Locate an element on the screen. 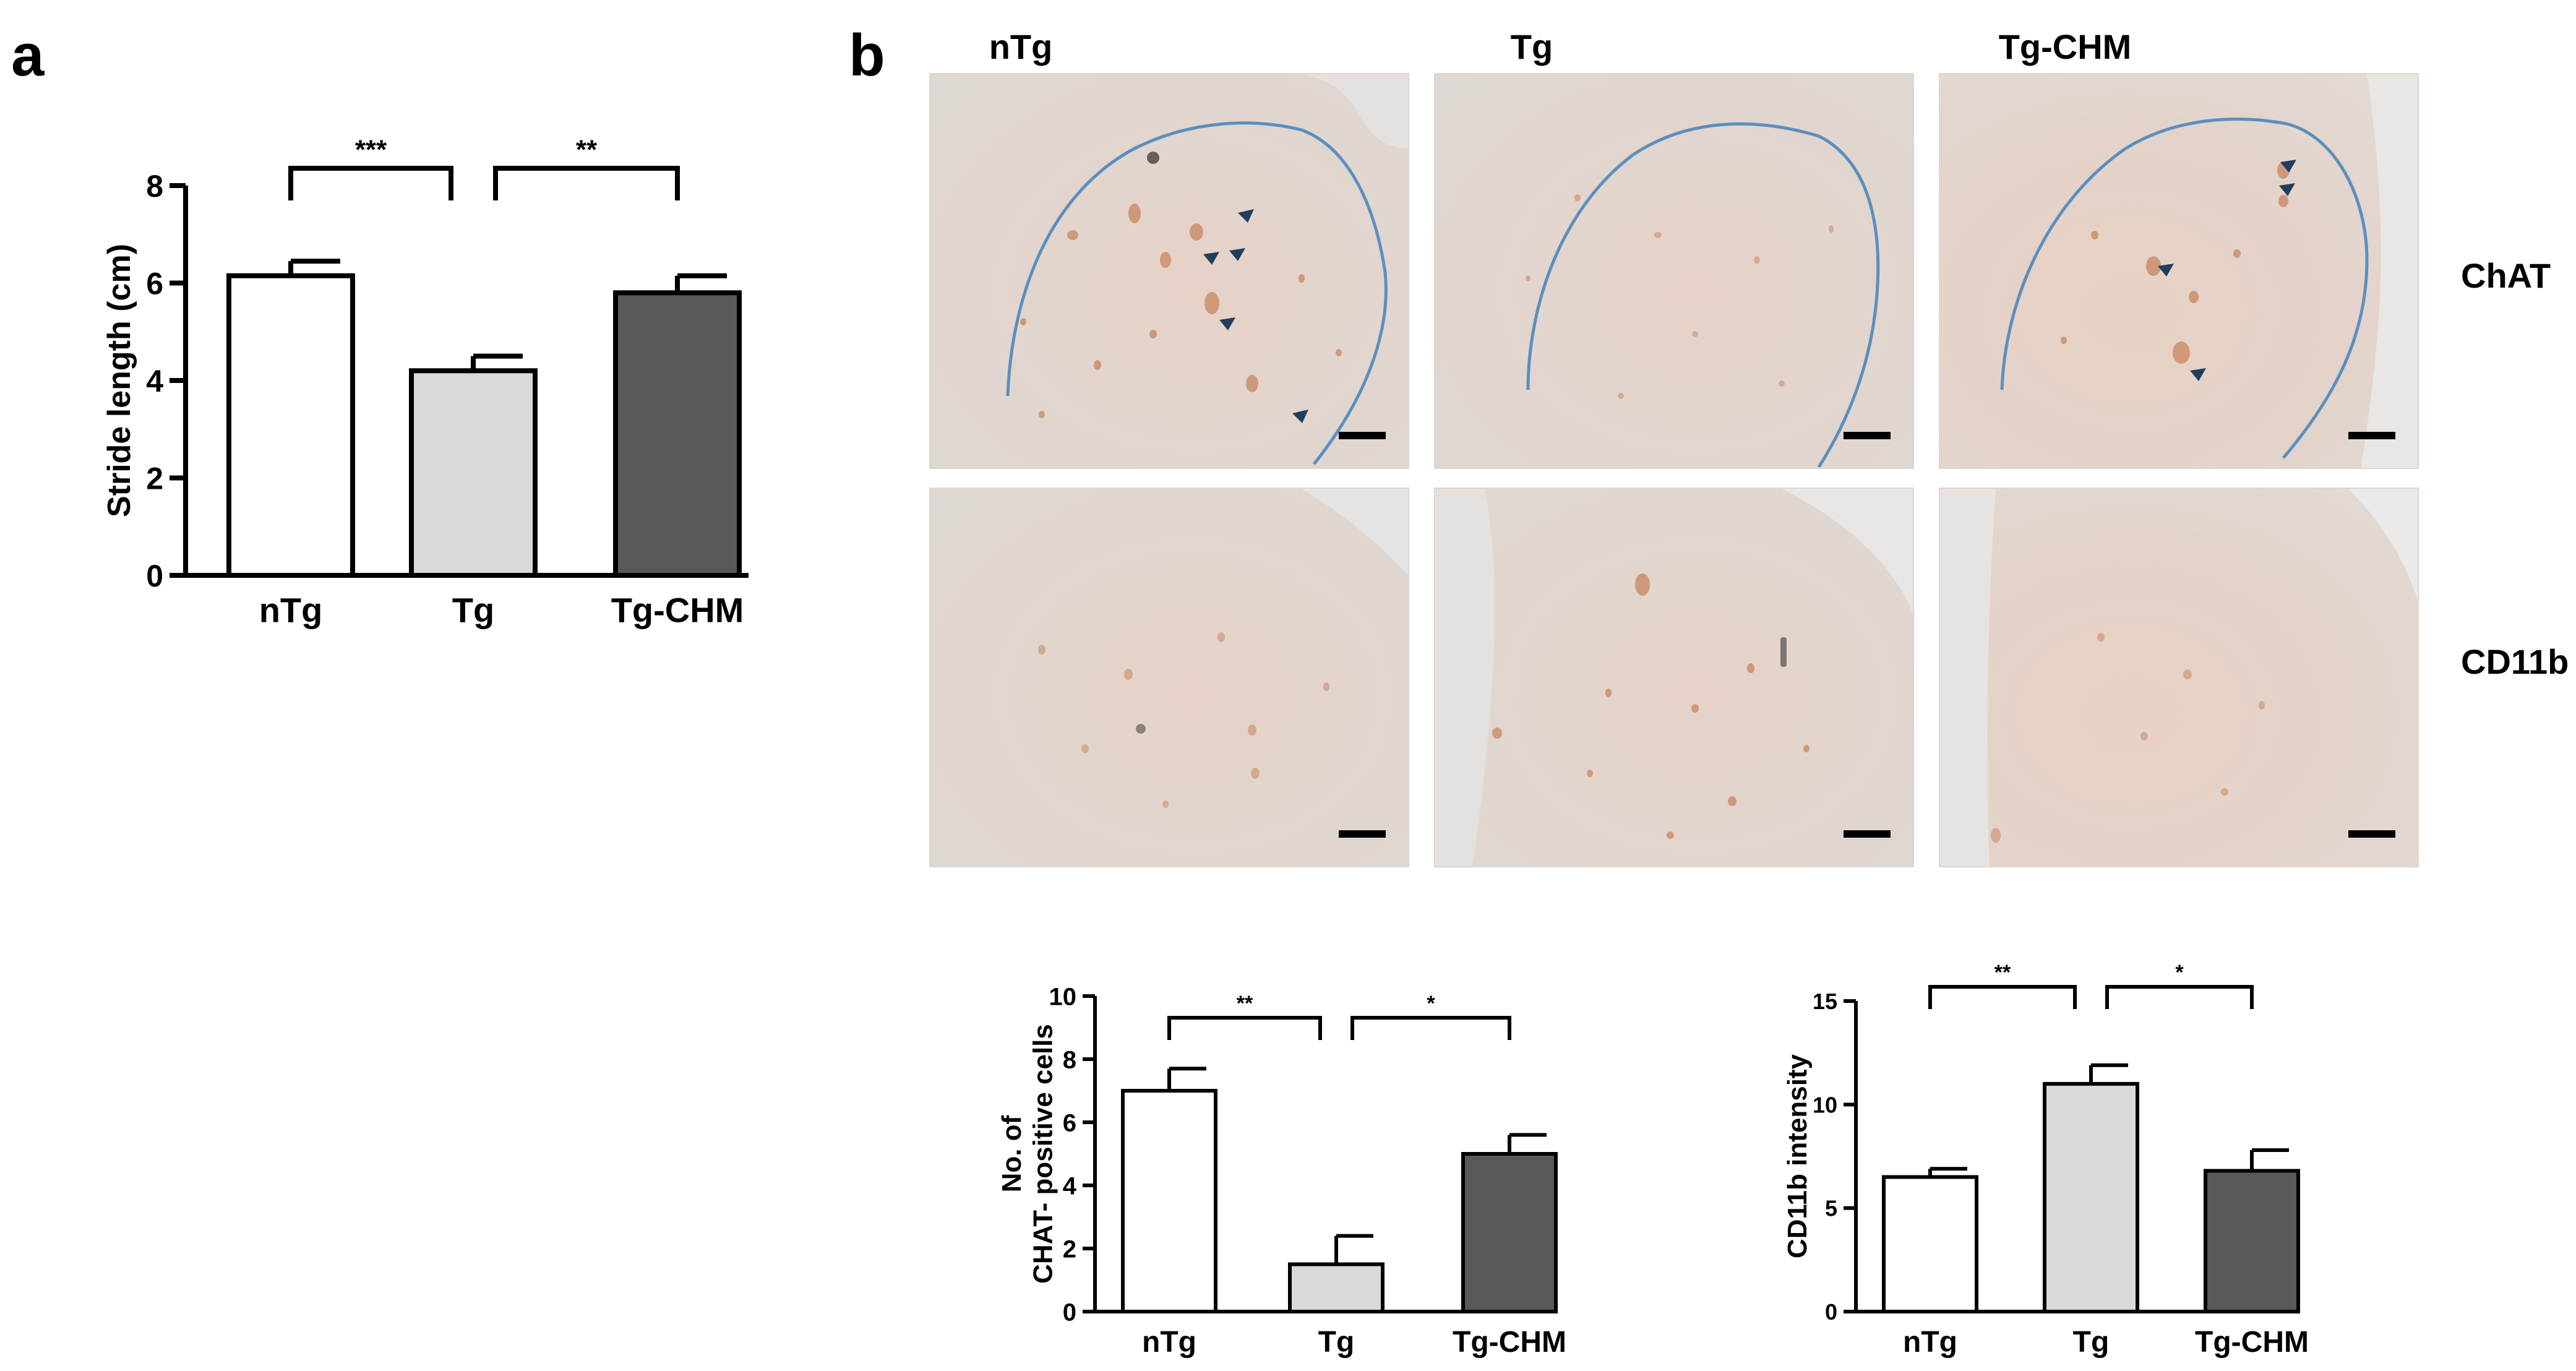 Image resolution: width=2576 pixels, height=1371 pixels. micrograph-ntg-chat-art is located at coordinates (1169, 269).